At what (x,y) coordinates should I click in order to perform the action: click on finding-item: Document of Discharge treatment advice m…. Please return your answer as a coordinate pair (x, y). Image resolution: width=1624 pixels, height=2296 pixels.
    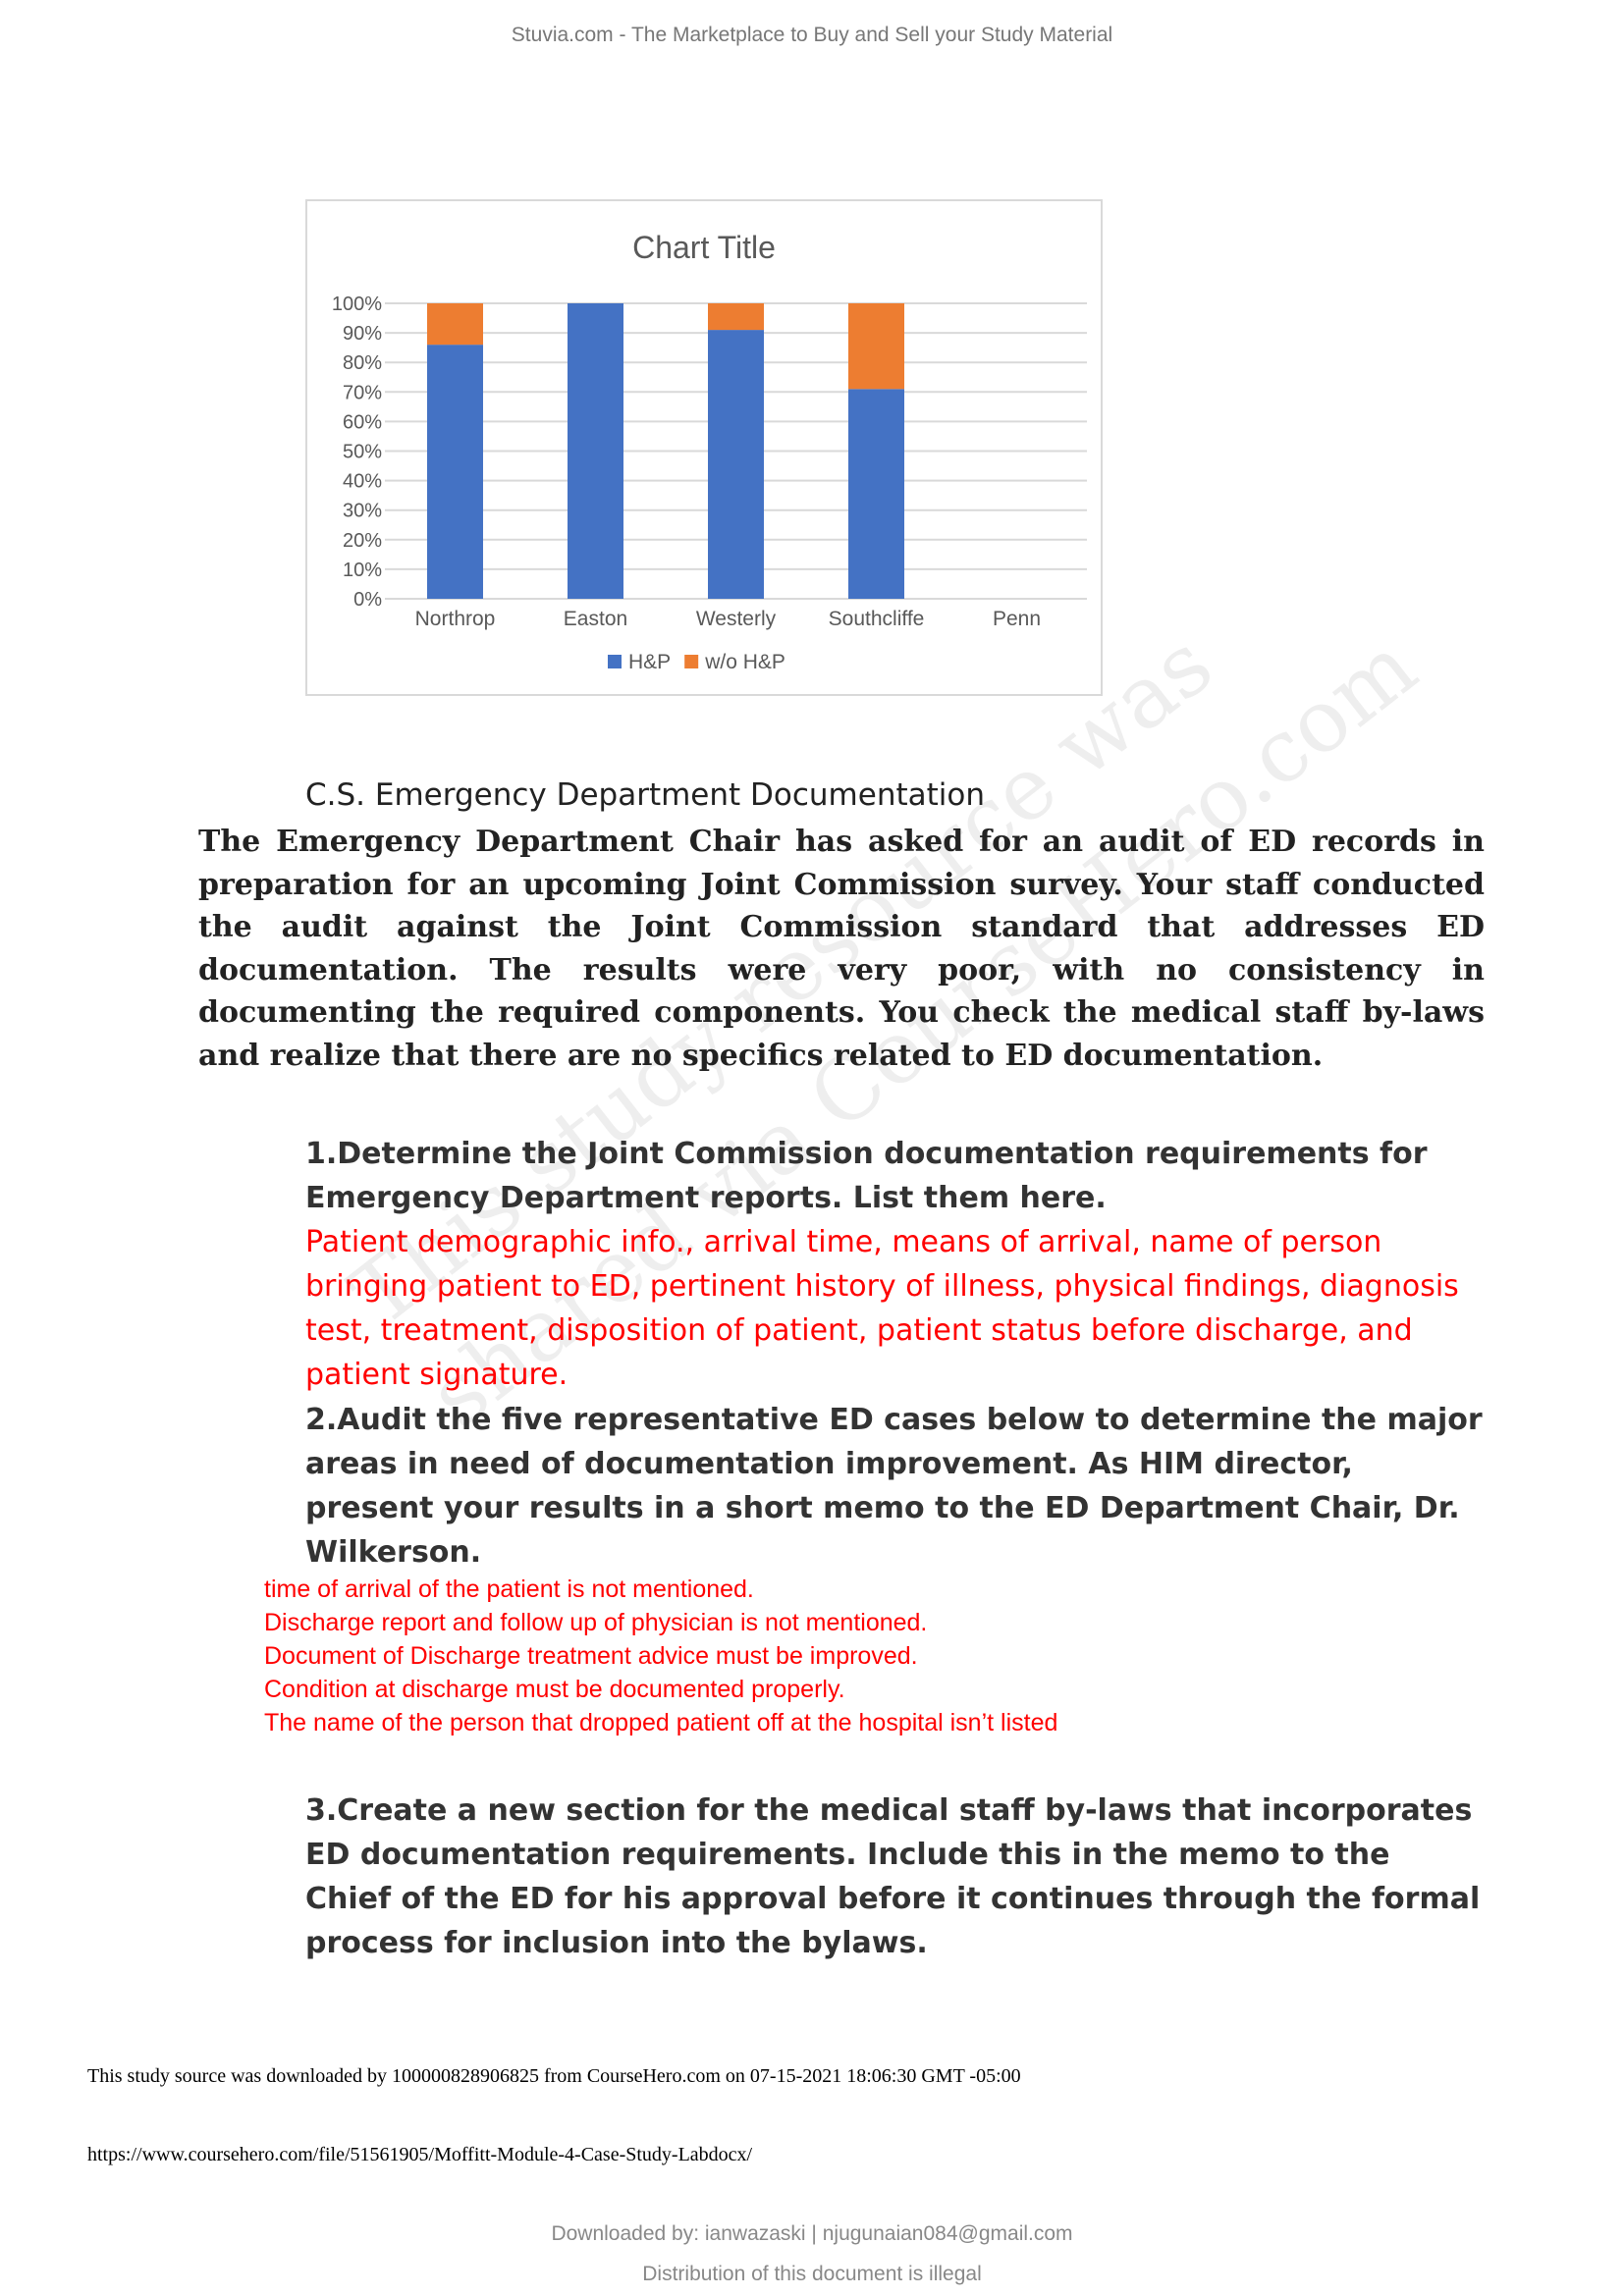
    Looking at the image, I should click on (591, 1656).